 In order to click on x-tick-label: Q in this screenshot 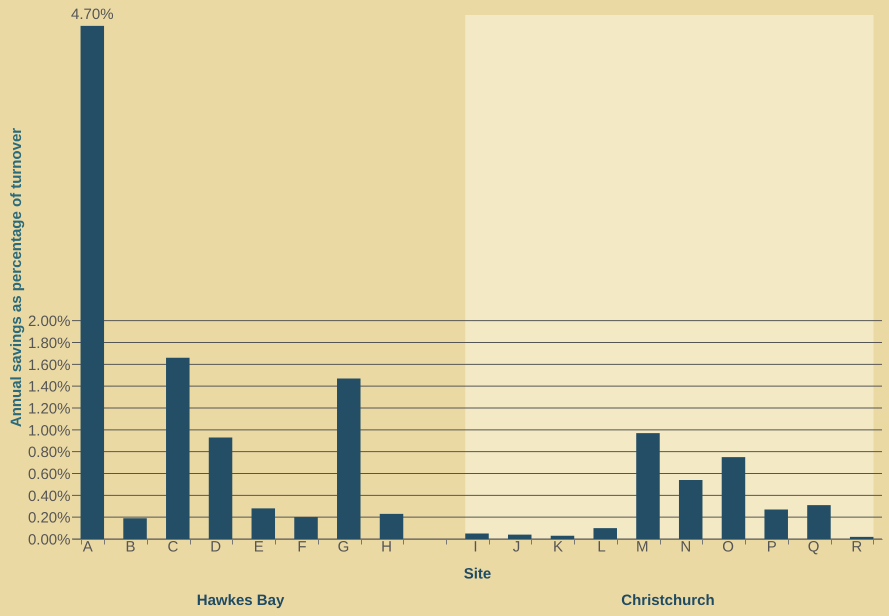, I will do `click(814, 547)`.